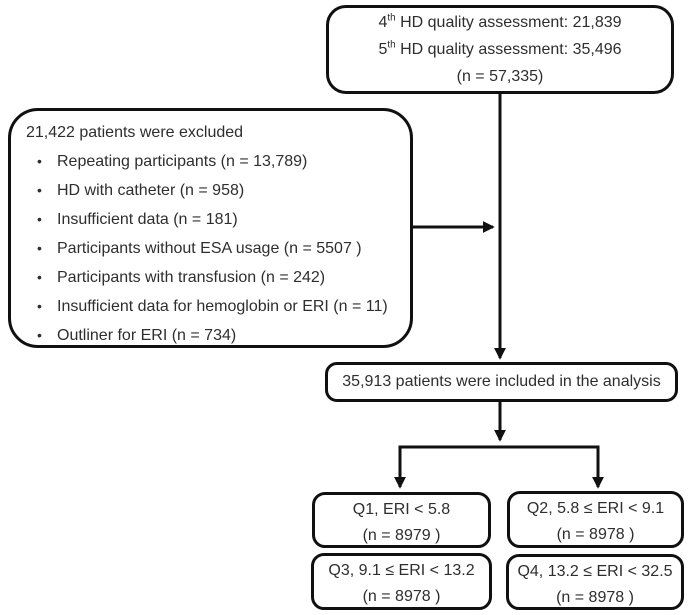 The width and height of the screenshot is (690, 615). I want to click on excluded-item-label: Participants with transfusion (n = 242), so click(191, 277).